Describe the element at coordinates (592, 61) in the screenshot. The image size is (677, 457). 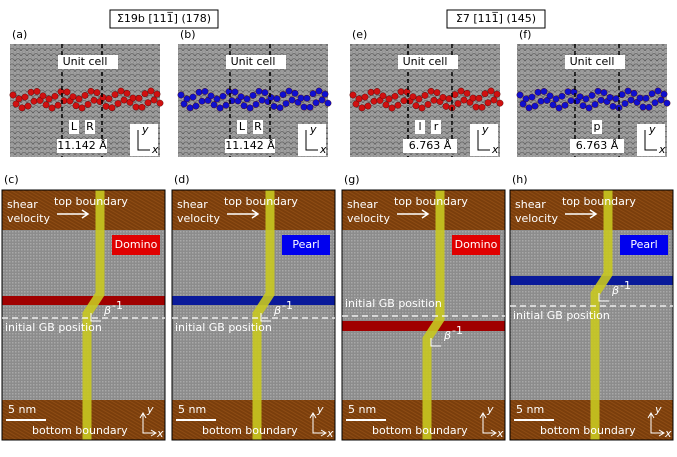
I see `unit-cell: Unit cell` at that location.